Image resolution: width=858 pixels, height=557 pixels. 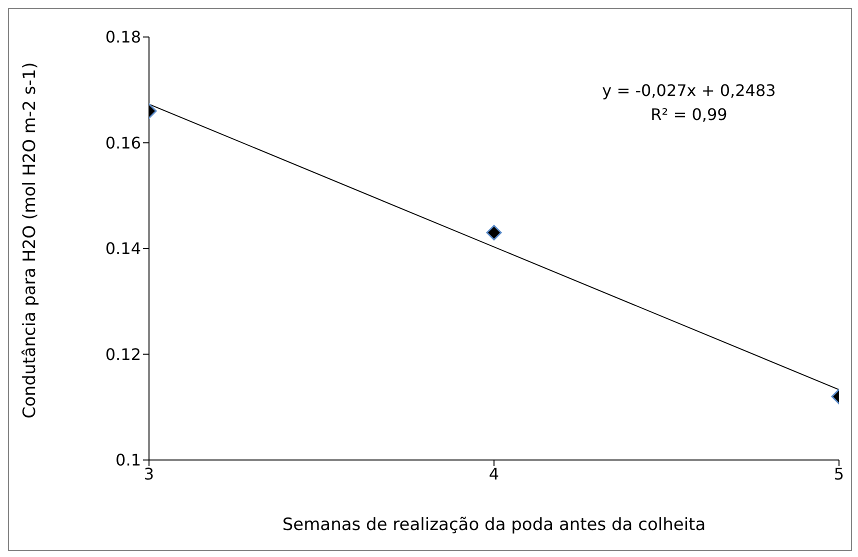 What do you see at coordinates (689, 90) in the screenshot?
I see `annotation: y = -0,027x + 0,2483` at bounding box center [689, 90].